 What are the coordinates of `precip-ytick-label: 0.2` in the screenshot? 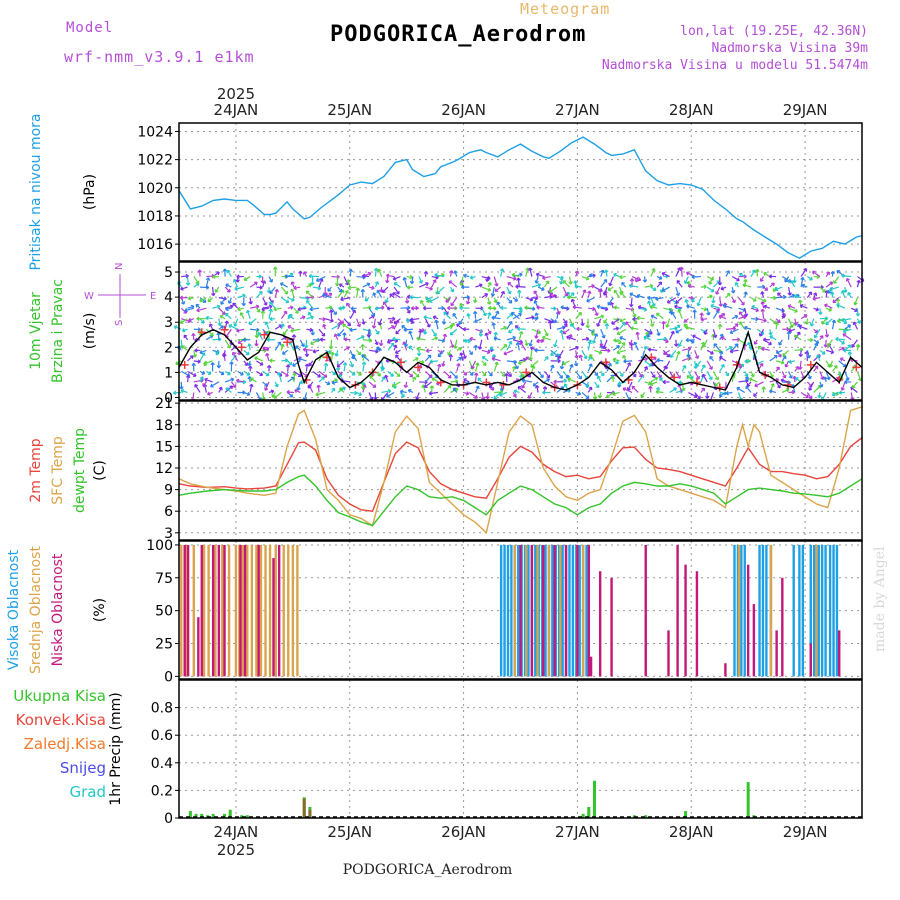 It's located at (162, 791).